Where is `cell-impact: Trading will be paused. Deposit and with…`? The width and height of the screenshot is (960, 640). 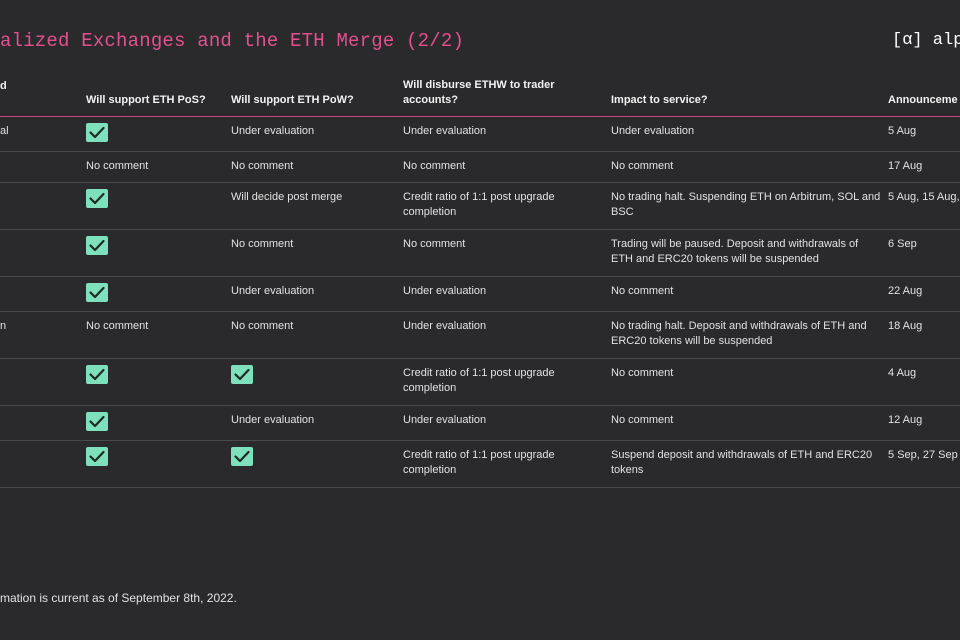 cell-impact: Trading will be paused. Deposit and with… is located at coordinates (735, 251).